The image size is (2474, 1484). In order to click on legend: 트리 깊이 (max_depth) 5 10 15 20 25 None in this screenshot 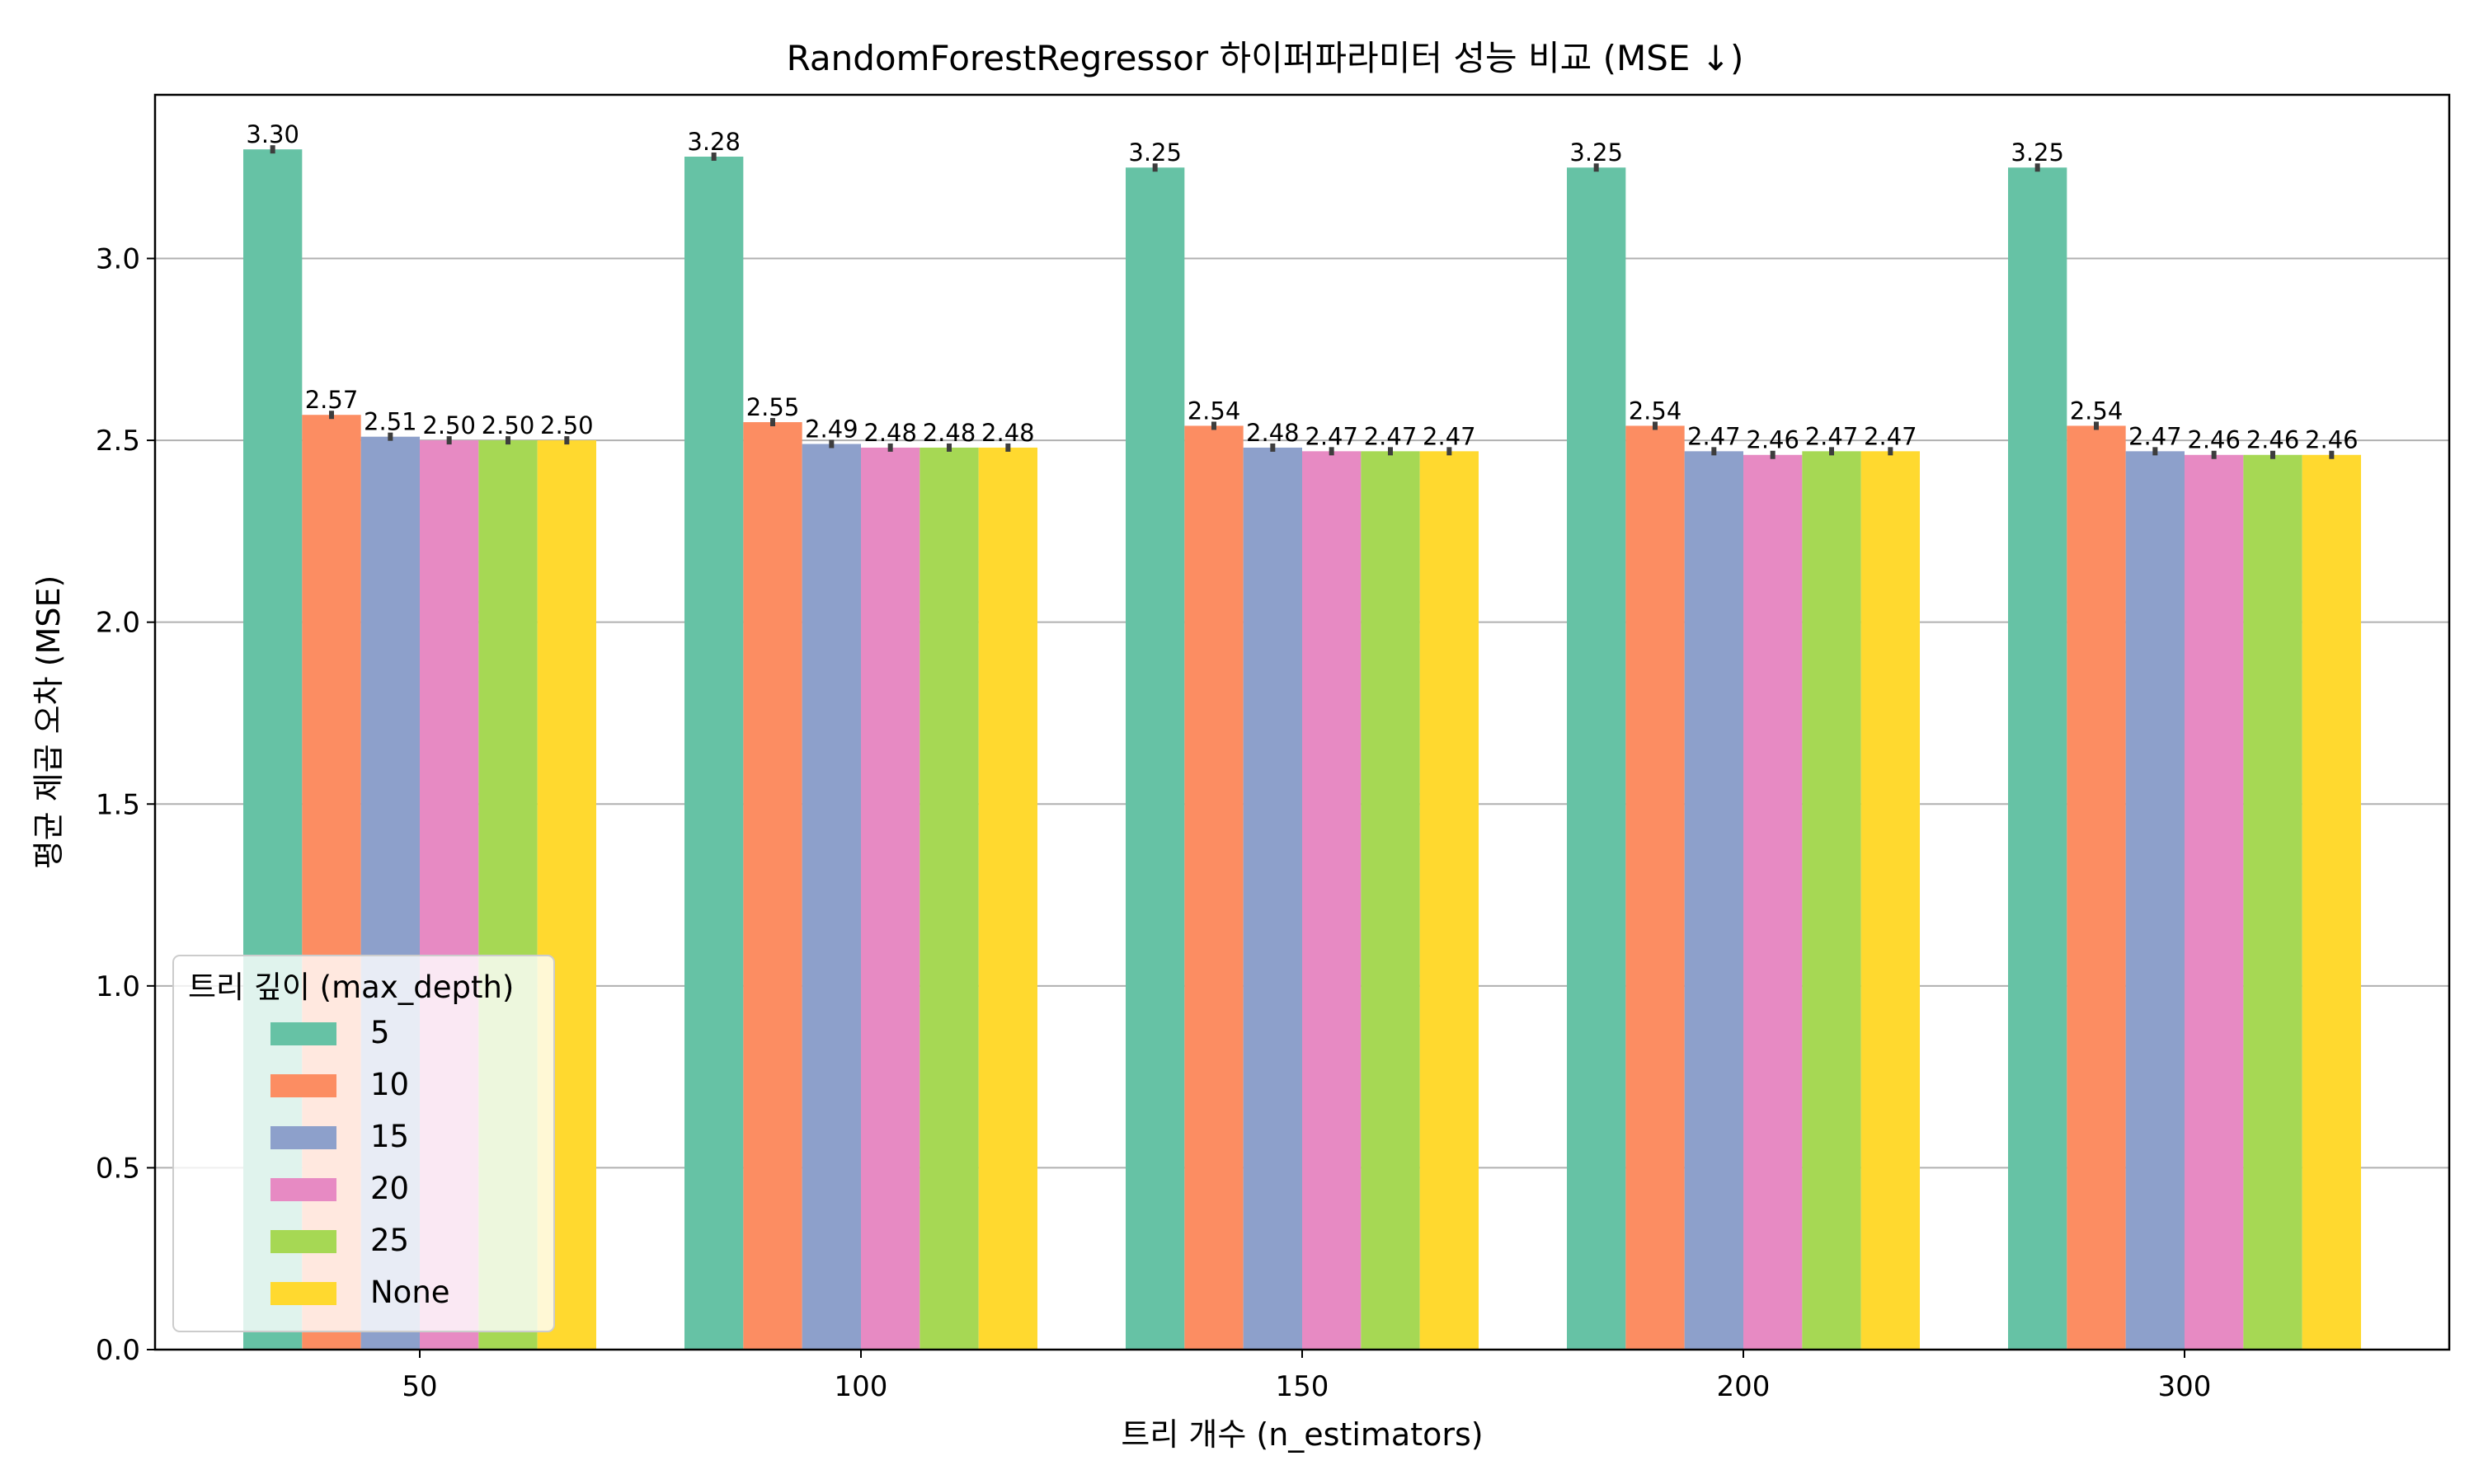, I will do `click(363, 1143)`.